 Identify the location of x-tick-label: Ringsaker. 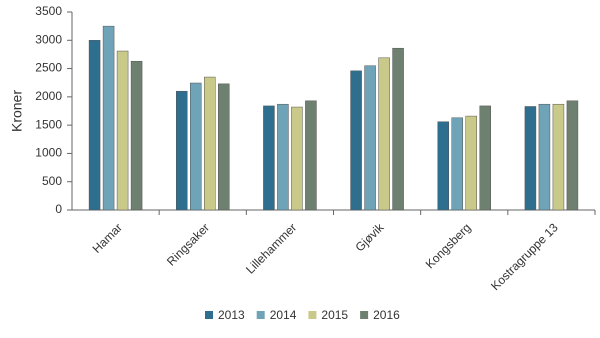
(188, 244).